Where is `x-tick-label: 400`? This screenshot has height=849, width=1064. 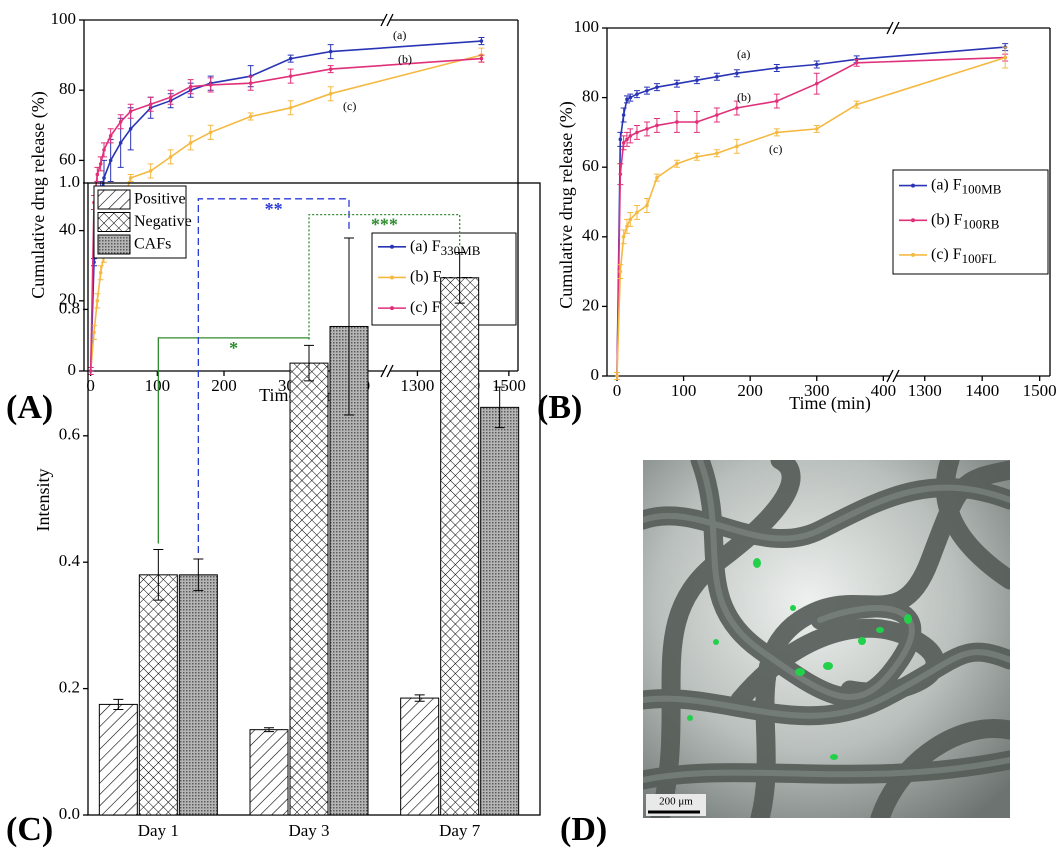 x-tick-label: 400 is located at coordinates (884, 390).